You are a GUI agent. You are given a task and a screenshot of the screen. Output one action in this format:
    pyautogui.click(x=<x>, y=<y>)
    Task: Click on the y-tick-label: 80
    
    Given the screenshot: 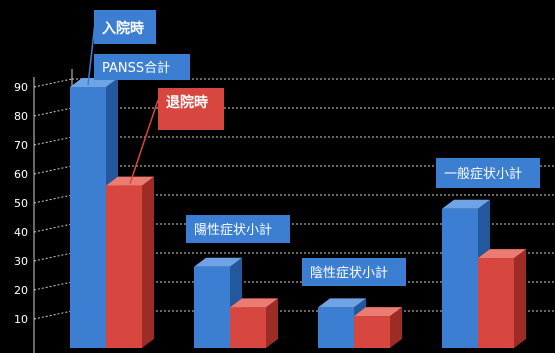 What is the action you would take?
    pyautogui.click(x=21, y=116)
    